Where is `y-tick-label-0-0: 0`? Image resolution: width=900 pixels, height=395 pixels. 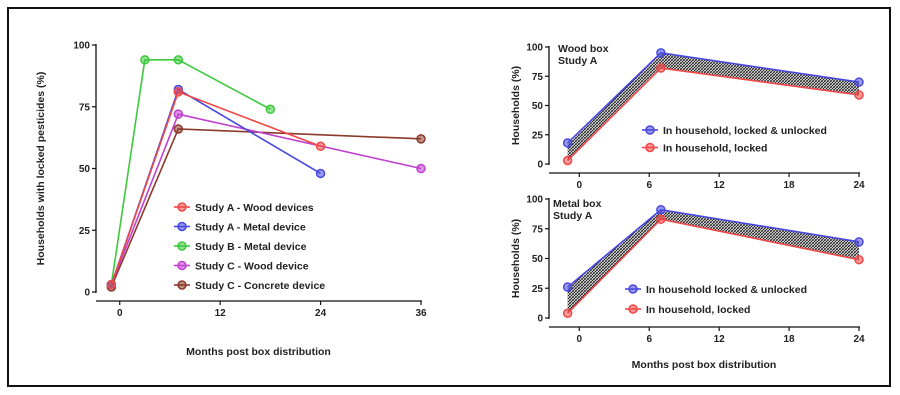 y-tick-label-0-0: 0 is located at coordinates (87, 293).